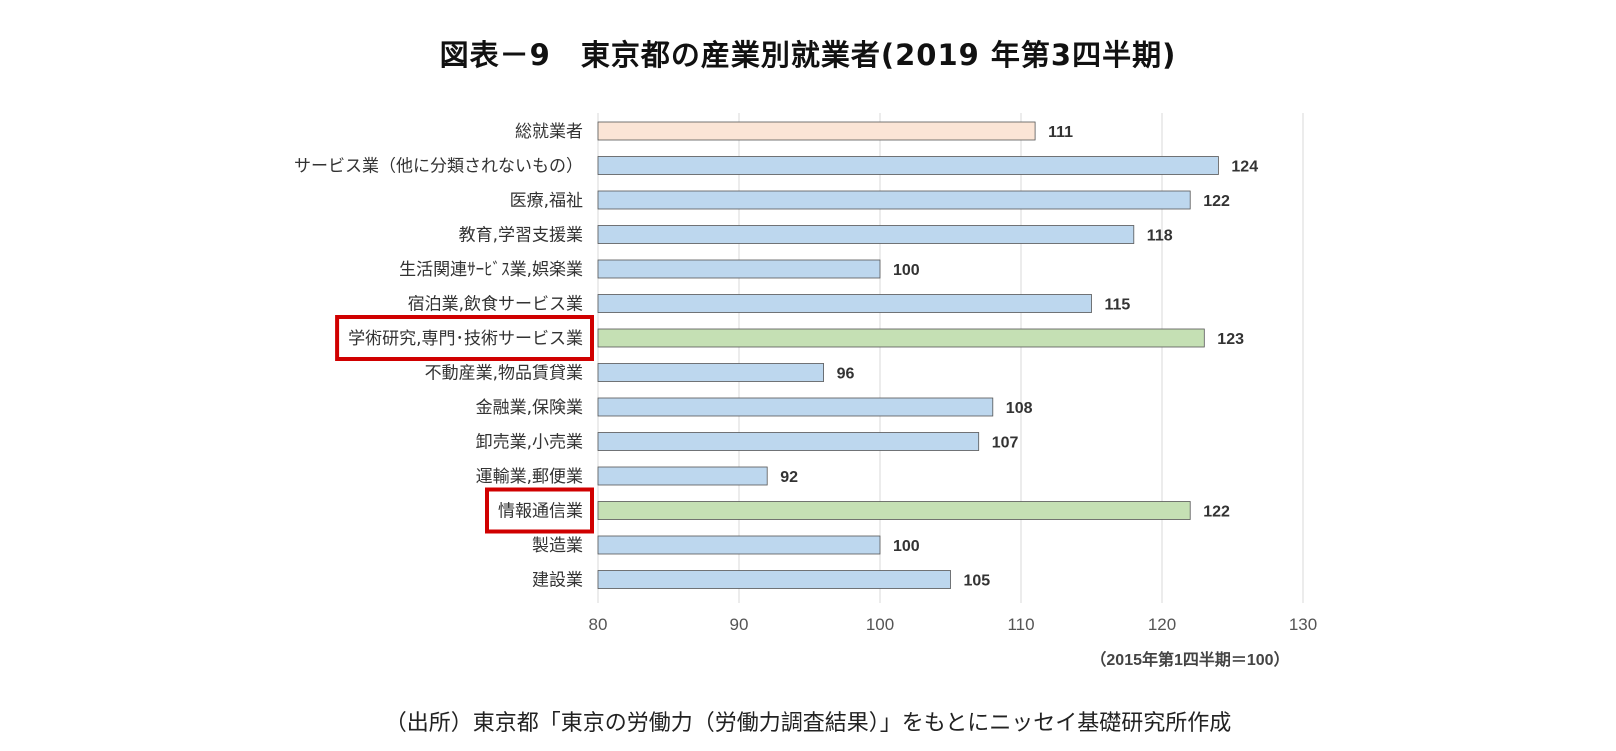 The image size is (1616, 751). Describe the element at coordinates (504, 374) in the screenshot. I see `category-label: 不動産業,物品賃貸業` at that location.